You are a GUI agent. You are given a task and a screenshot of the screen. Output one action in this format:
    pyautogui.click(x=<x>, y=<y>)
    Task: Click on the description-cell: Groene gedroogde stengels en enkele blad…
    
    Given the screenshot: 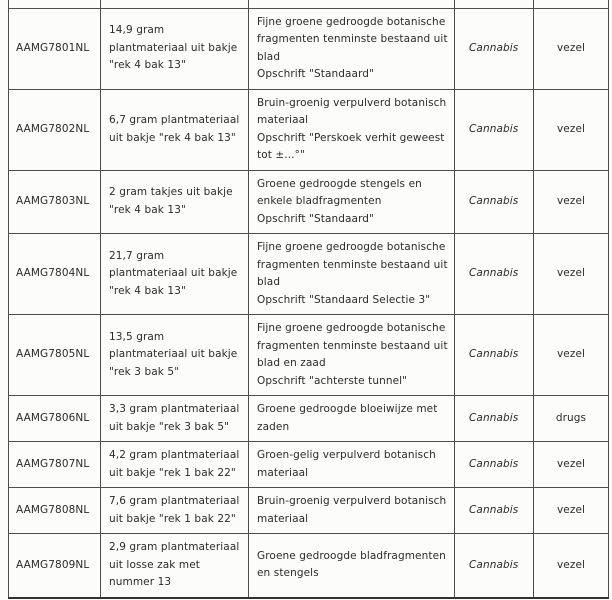 What is the action you would take?
    pyautogui.click(x=351, y=201)
    